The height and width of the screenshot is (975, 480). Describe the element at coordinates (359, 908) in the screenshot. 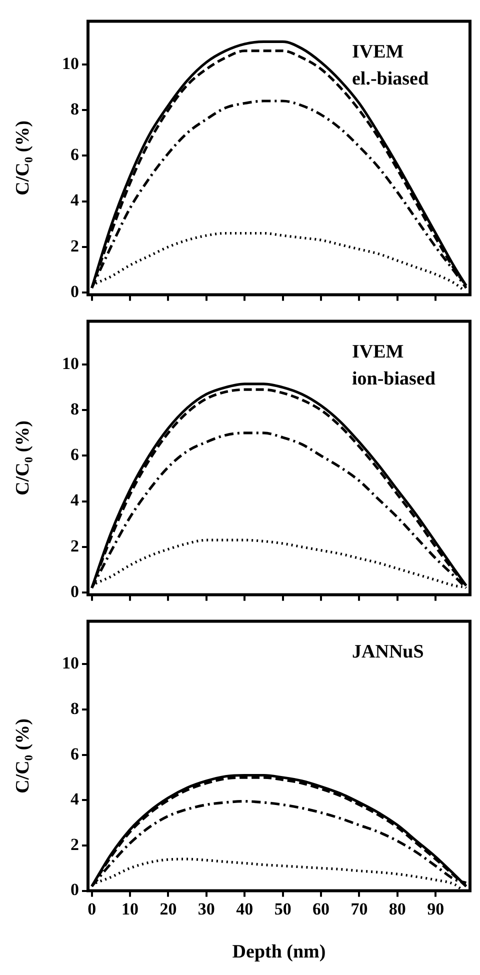

I see `x-tick-label: 70` at that location.